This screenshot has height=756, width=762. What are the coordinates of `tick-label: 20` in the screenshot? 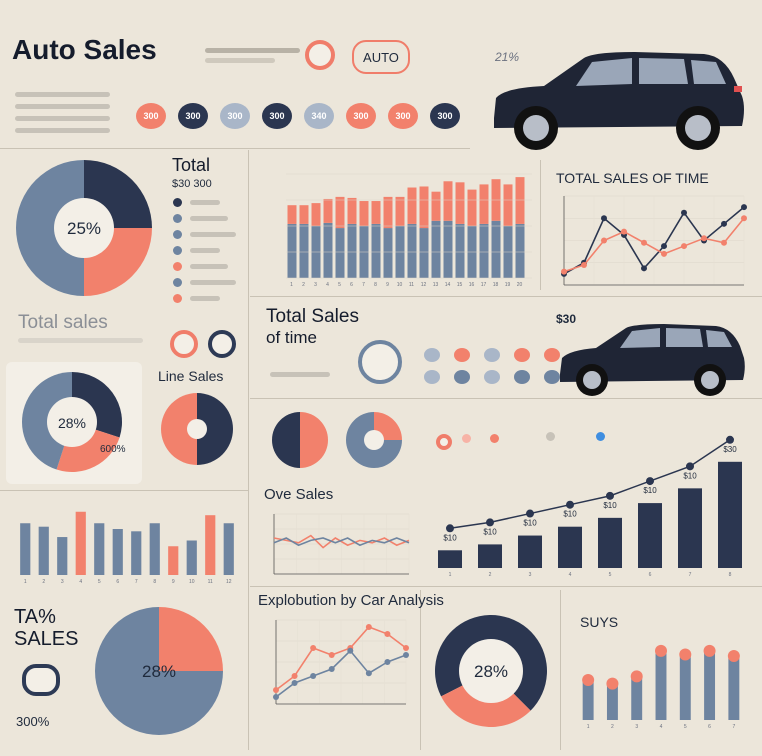 It's located at (520, 285).